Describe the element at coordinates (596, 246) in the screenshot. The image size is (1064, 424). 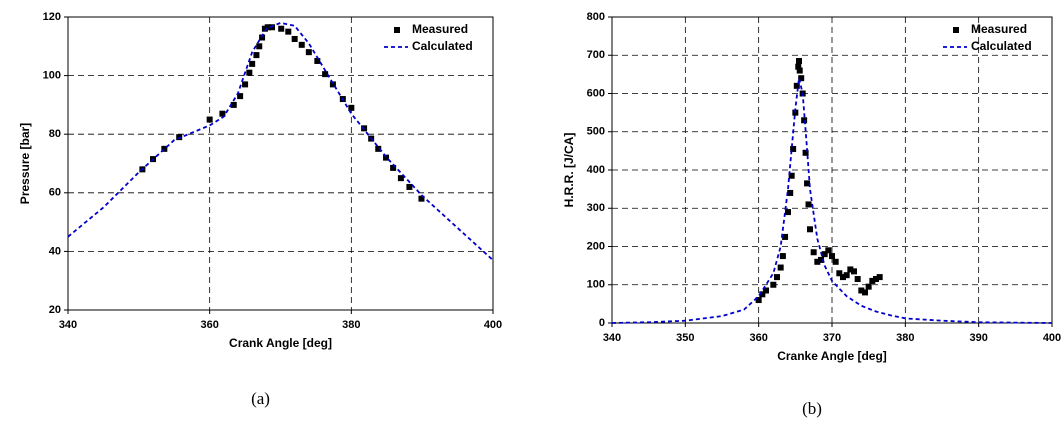
I see `y-tick-label: 200` at that location.